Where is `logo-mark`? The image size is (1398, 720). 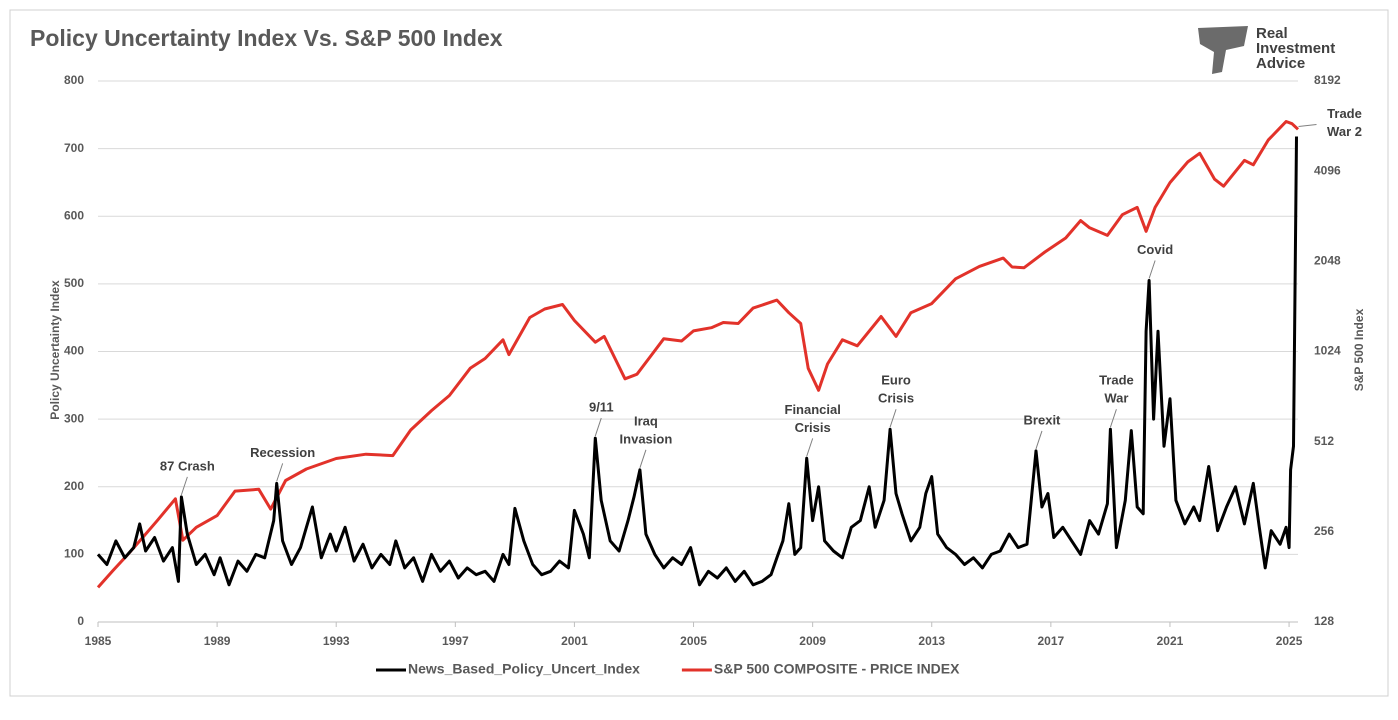 logo-mark is located at coordinates (1223, 50).